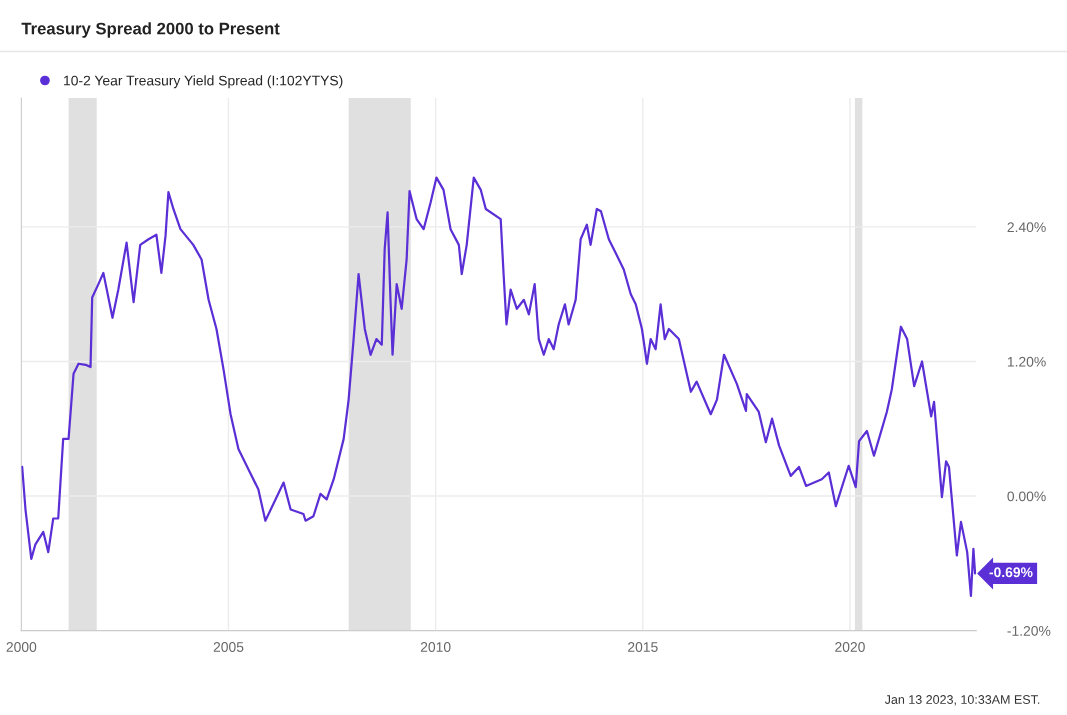 The image size is (1067, 715). Describe the element at coordinates (435, 647) in the screenshot. I see `x-tick-label: 2010` at that location.